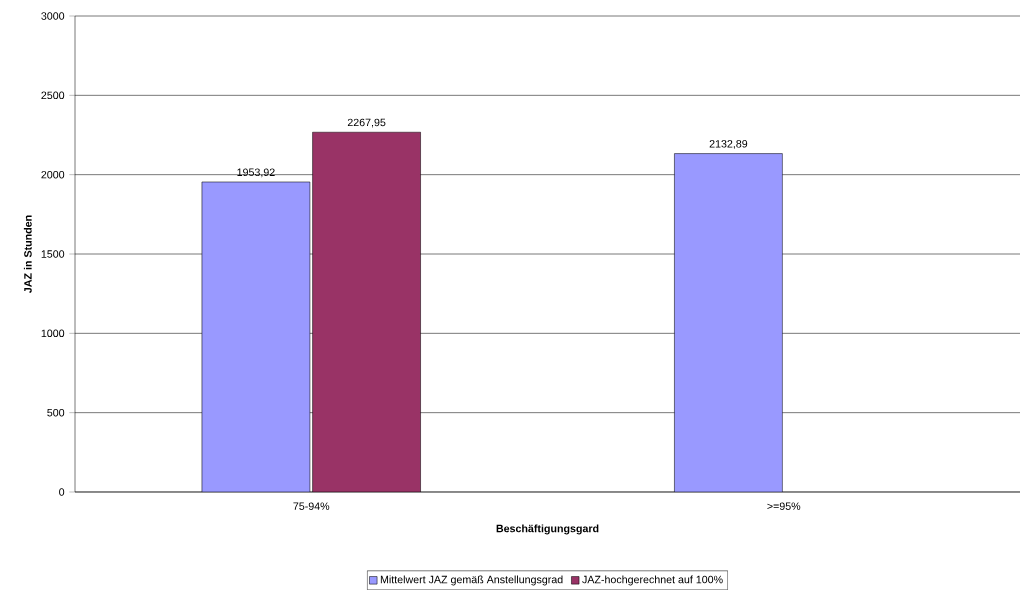 The image size is (1031, 590). What do you see at coordinates (256, 173) in the screenshot?
I see `data-label: 1953,92` at bounding box center [256, 173].